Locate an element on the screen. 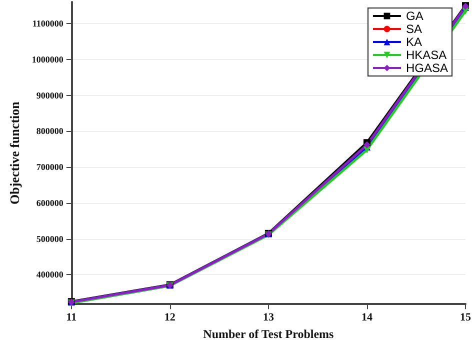 This screenshot has height=345, width=474. legend-label: SA is located at coordinates (414, 29).